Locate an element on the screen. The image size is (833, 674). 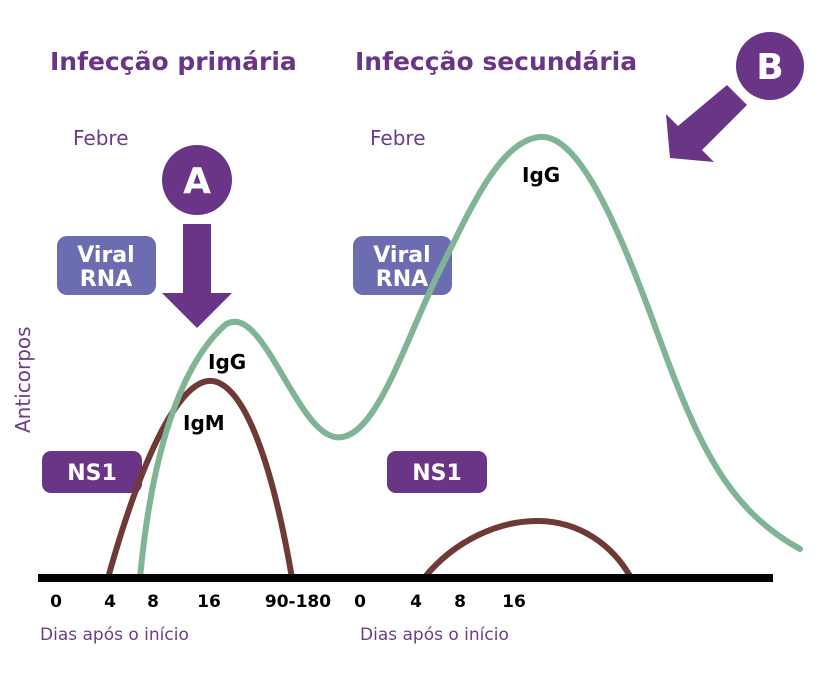
marker-a: A is located at coordinates (197, 236).